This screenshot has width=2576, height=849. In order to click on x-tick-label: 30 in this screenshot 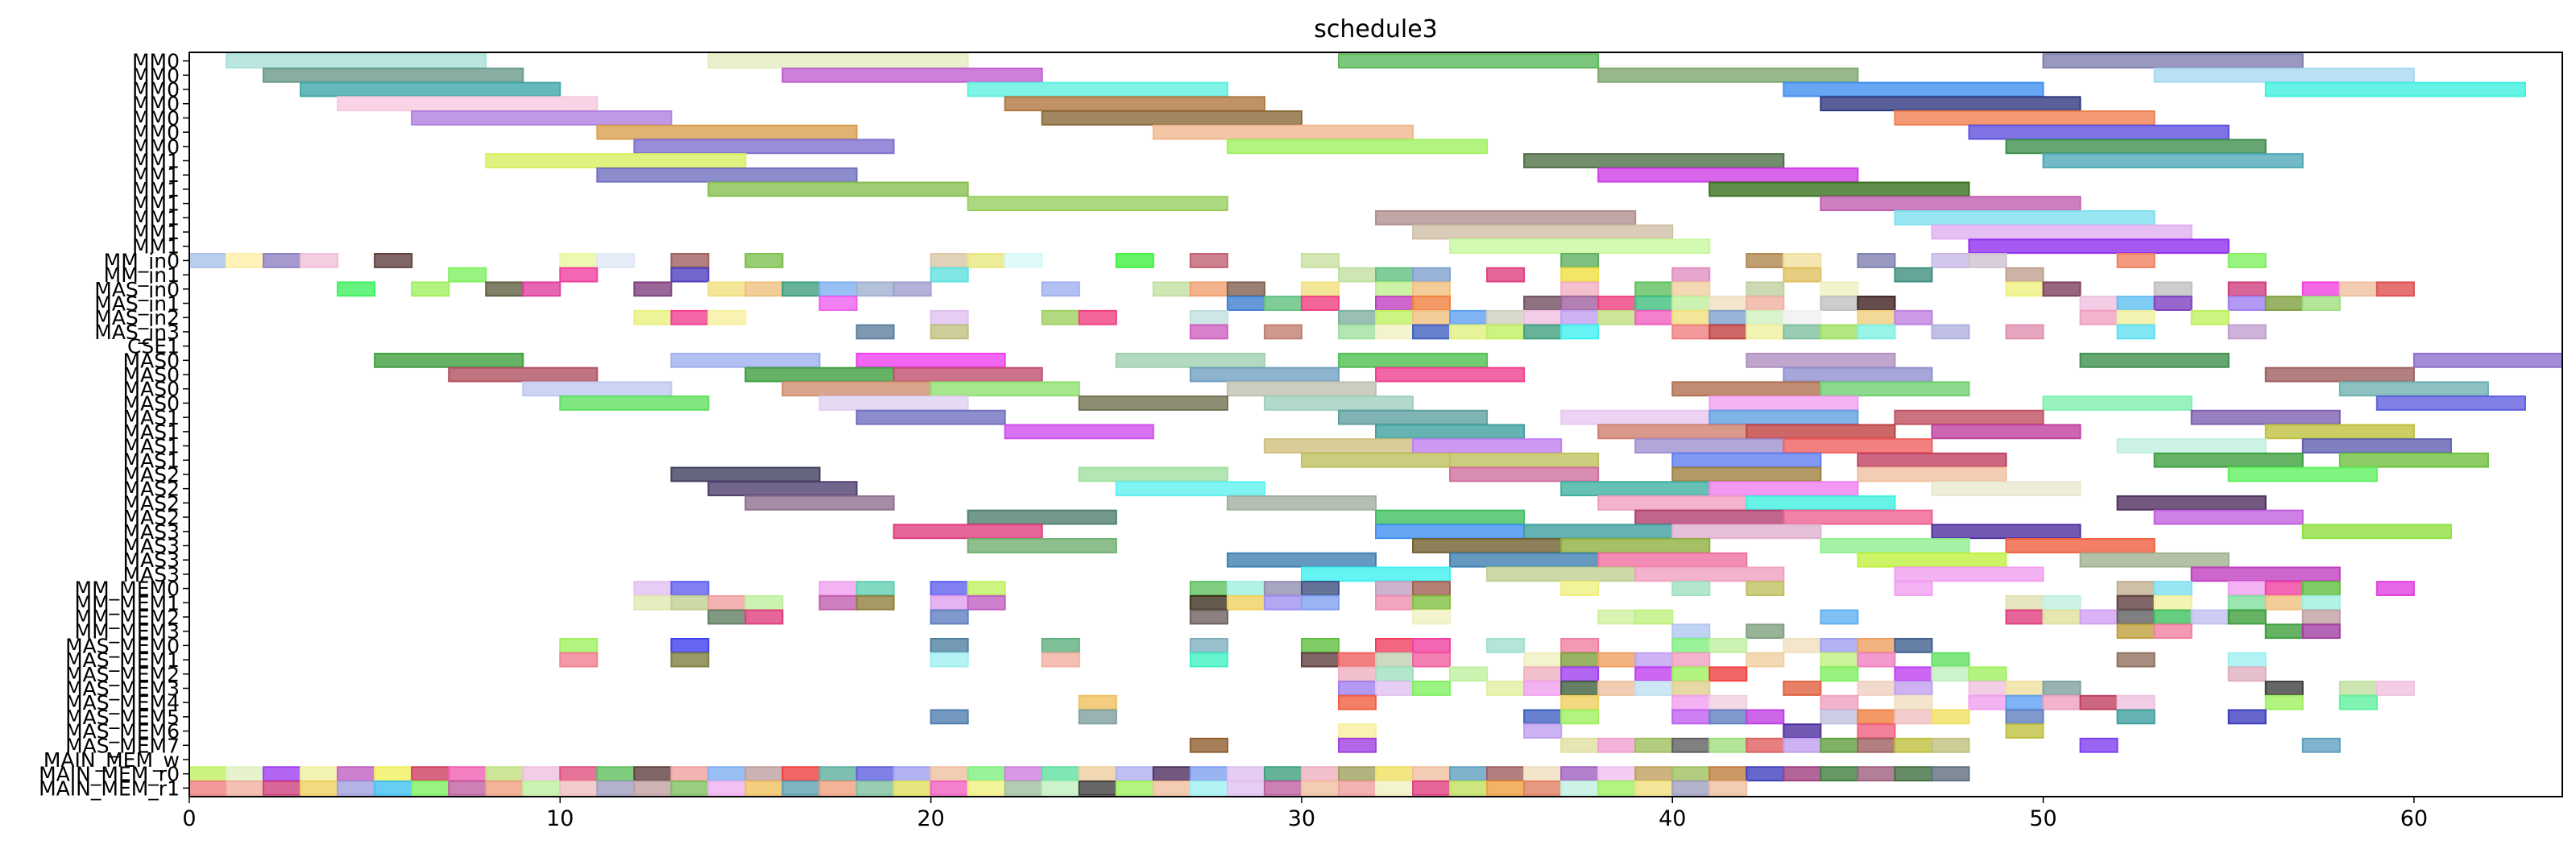, I will do `click(1301, 818)`.